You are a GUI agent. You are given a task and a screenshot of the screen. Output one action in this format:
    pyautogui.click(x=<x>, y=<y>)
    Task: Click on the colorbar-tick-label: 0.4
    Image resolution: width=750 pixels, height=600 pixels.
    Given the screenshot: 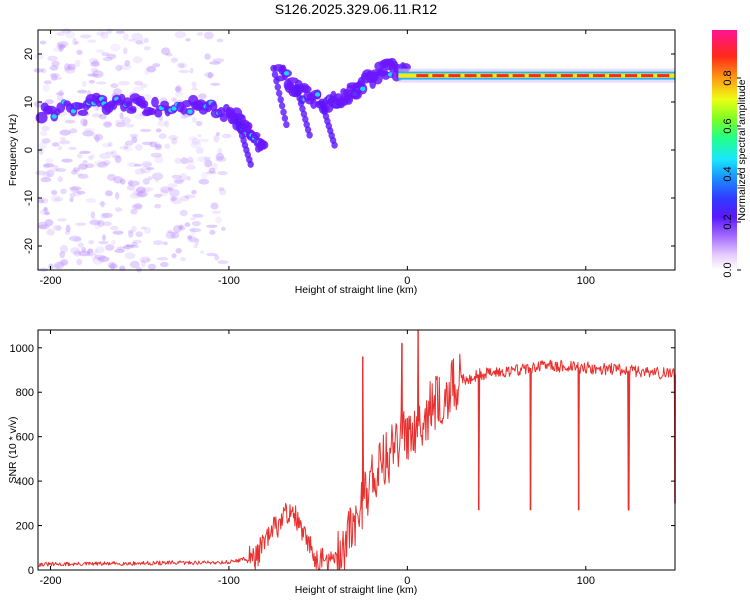 What is the action you would take?
    pyautogui.click(x=728, y=173)
    